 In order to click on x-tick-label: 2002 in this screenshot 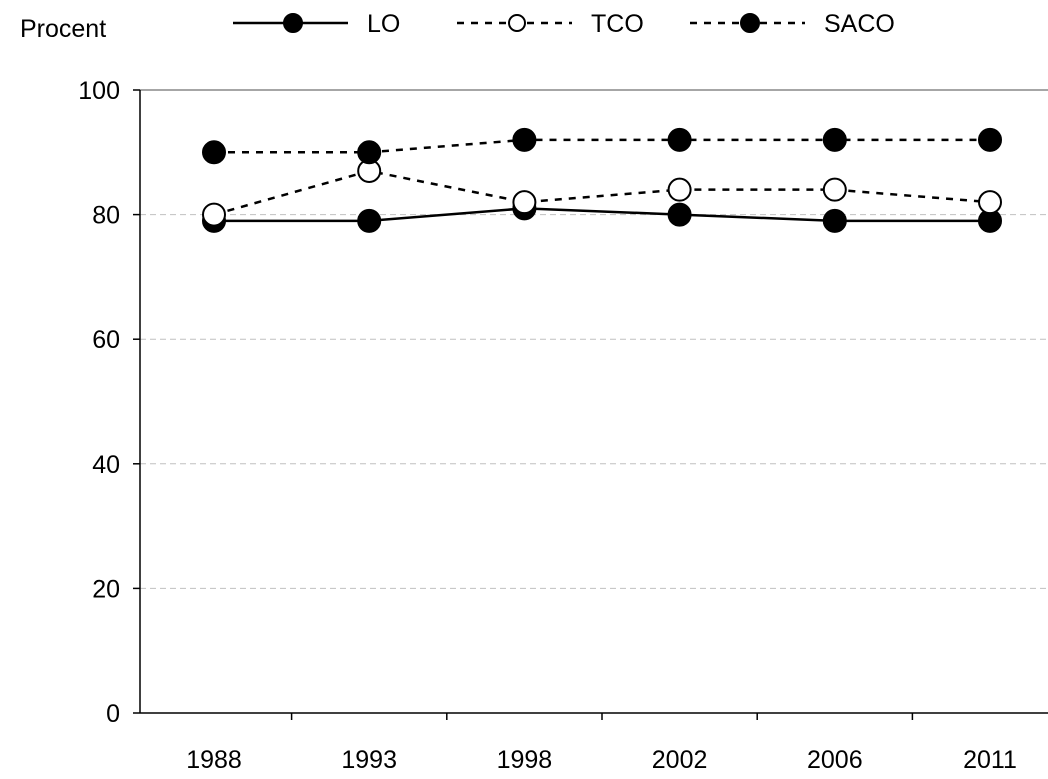, I will do `click(680, 760)`.